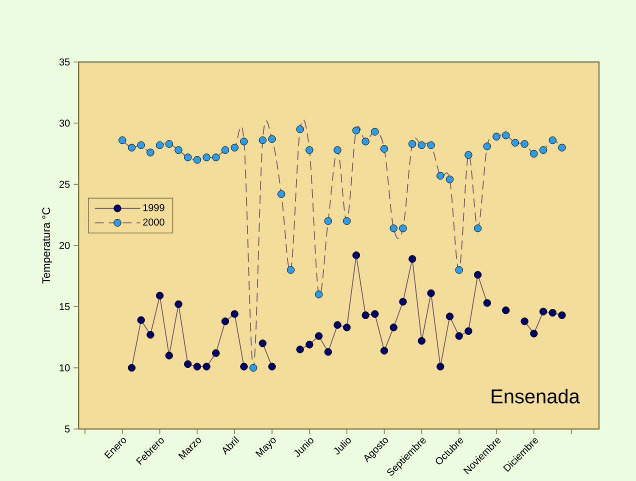 The width and height of the screenshot is (636, 481). What do you see at coordinates (64, 123) in the screenshot?
I see `y-tick-label: 30` at bounding box center [64, 123].